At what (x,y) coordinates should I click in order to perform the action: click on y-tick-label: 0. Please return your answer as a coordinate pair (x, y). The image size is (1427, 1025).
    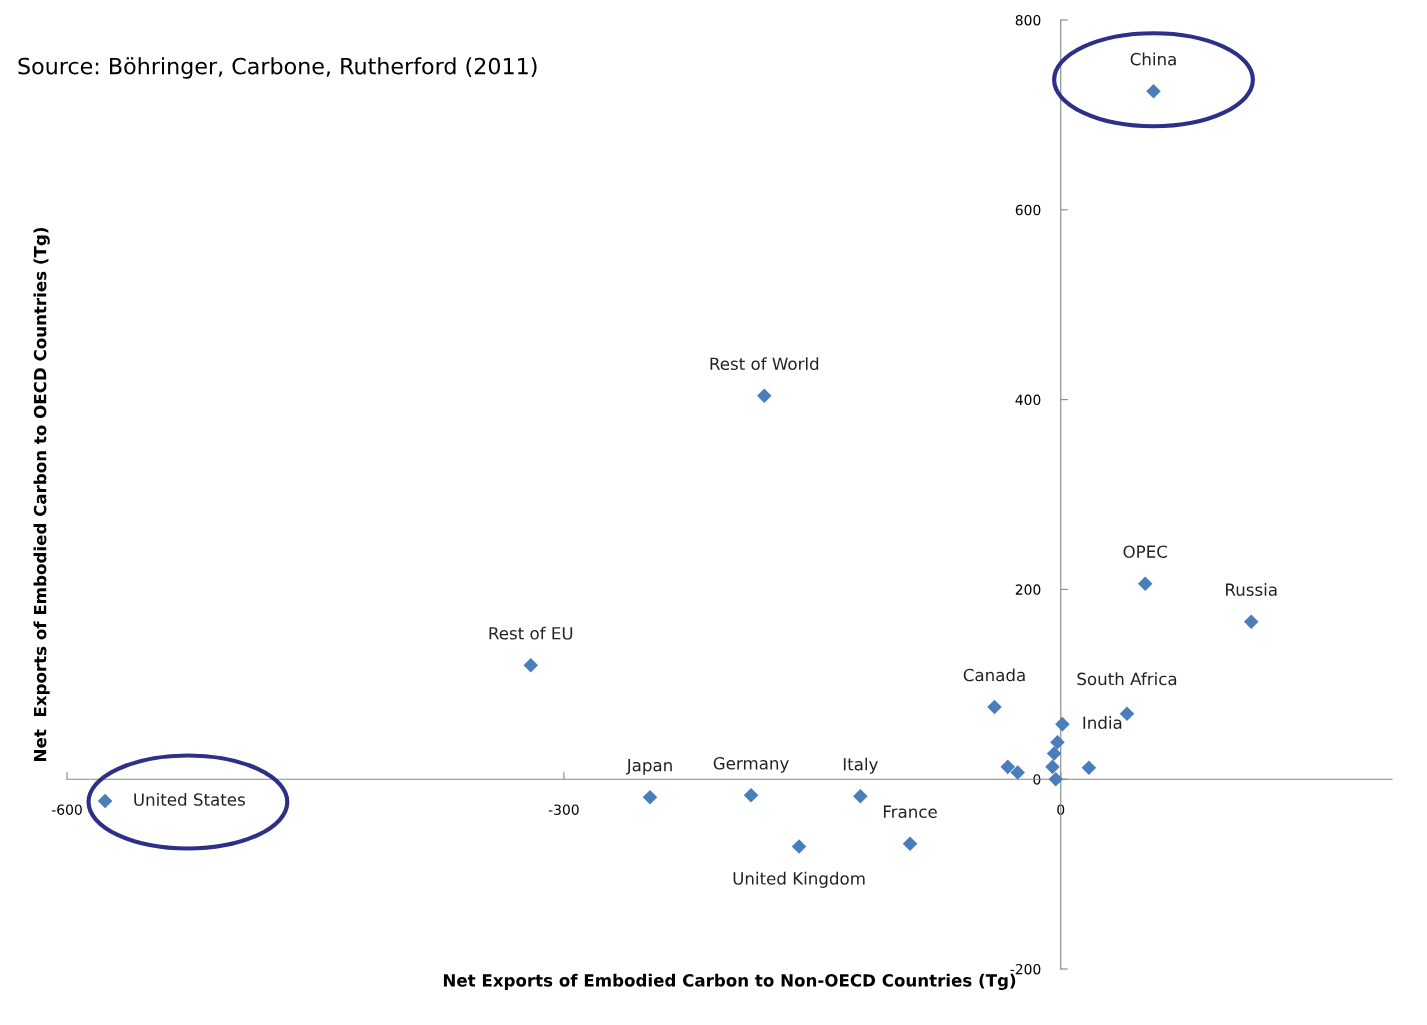
    Looking at the image, I should click on (1037, 779).